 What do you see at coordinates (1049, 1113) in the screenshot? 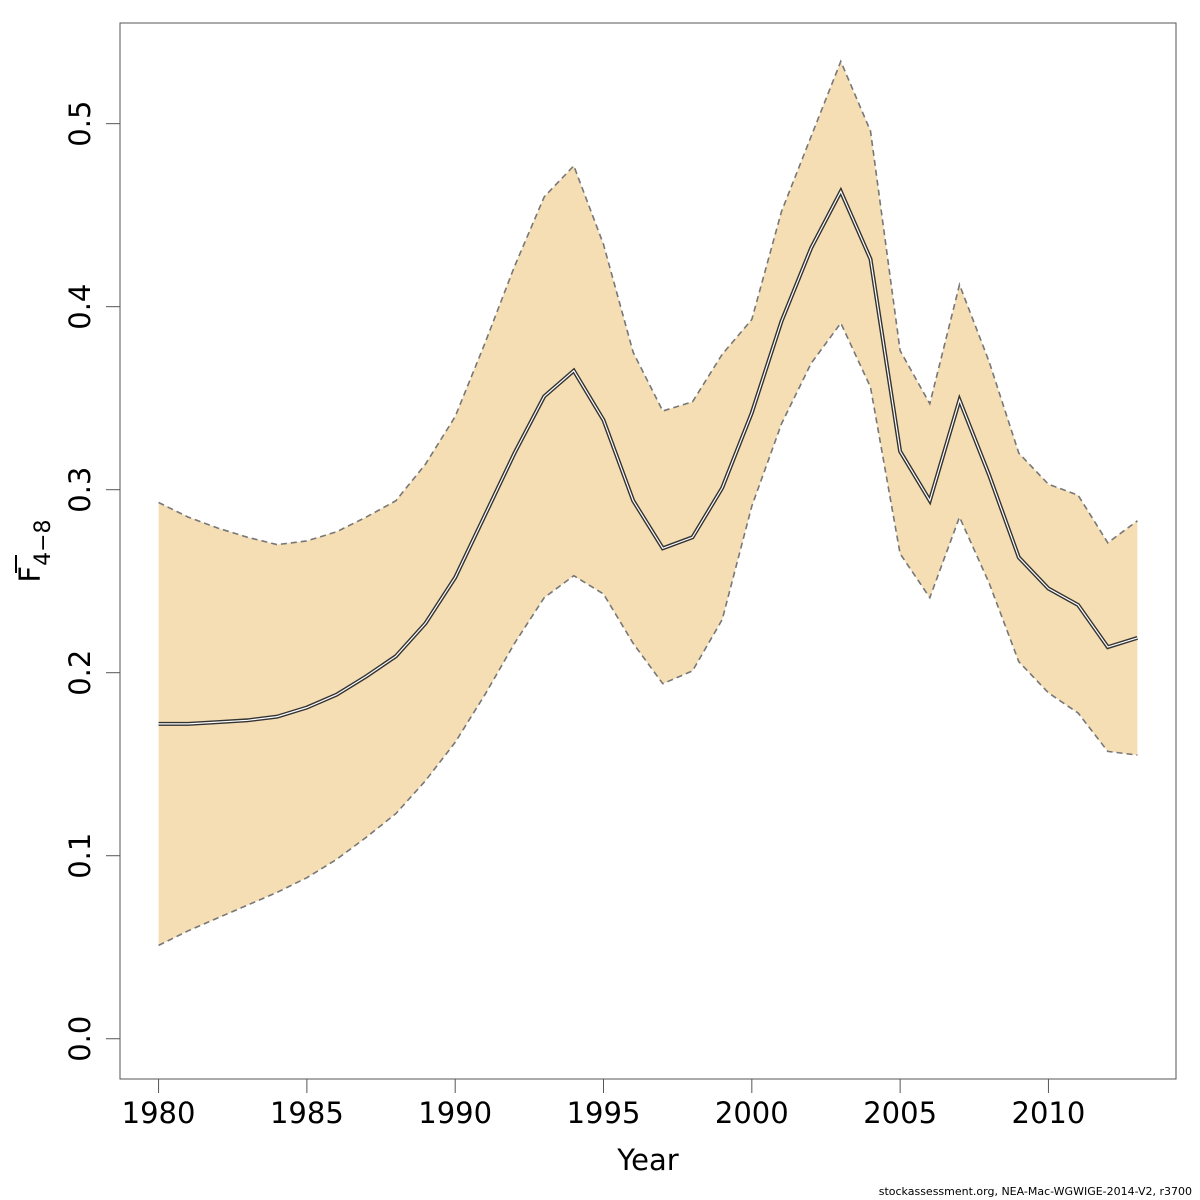
I see `x-tick-label: 2010` at bounding box center [1049, 1113].